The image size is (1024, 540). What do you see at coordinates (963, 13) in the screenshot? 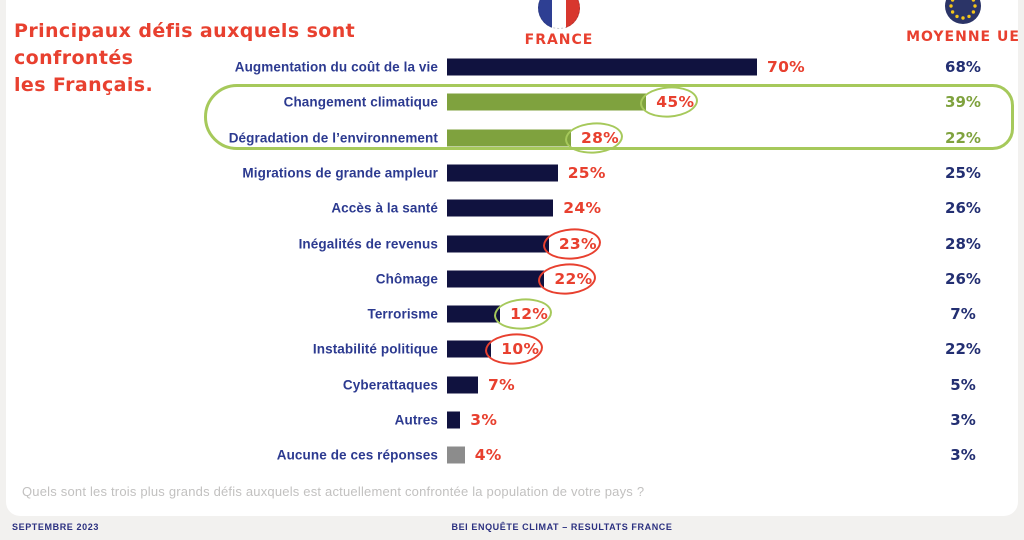
I see `eu-flag-icon` at bounding box center [963, 13].